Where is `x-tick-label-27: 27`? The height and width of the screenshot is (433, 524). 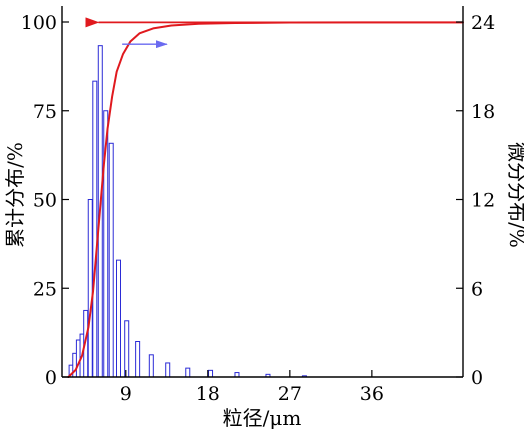 x-tick-label-27: 27 is located at coordinates (290, 394).